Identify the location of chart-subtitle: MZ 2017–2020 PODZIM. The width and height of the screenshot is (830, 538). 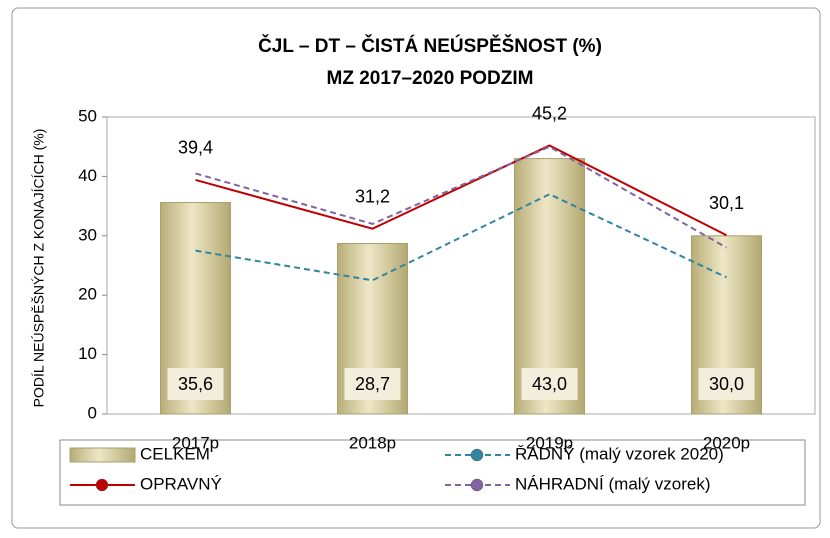
(430, 78).